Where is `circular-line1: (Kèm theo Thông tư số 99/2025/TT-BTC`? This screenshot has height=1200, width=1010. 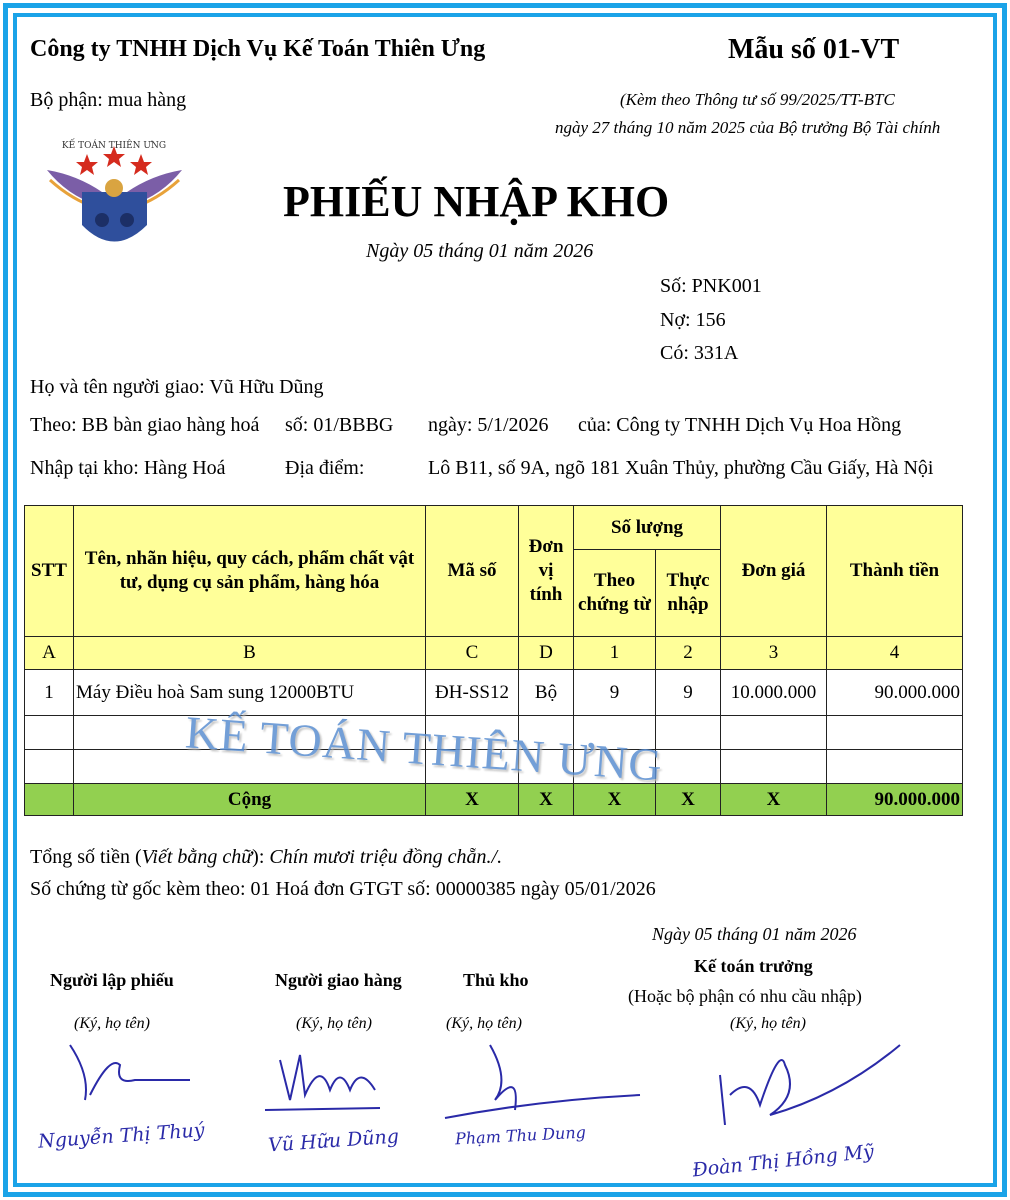
circular-line1: (Kèm theo Thông tư số 99/2025/TT-BTC is located at coordinates (757, 99).